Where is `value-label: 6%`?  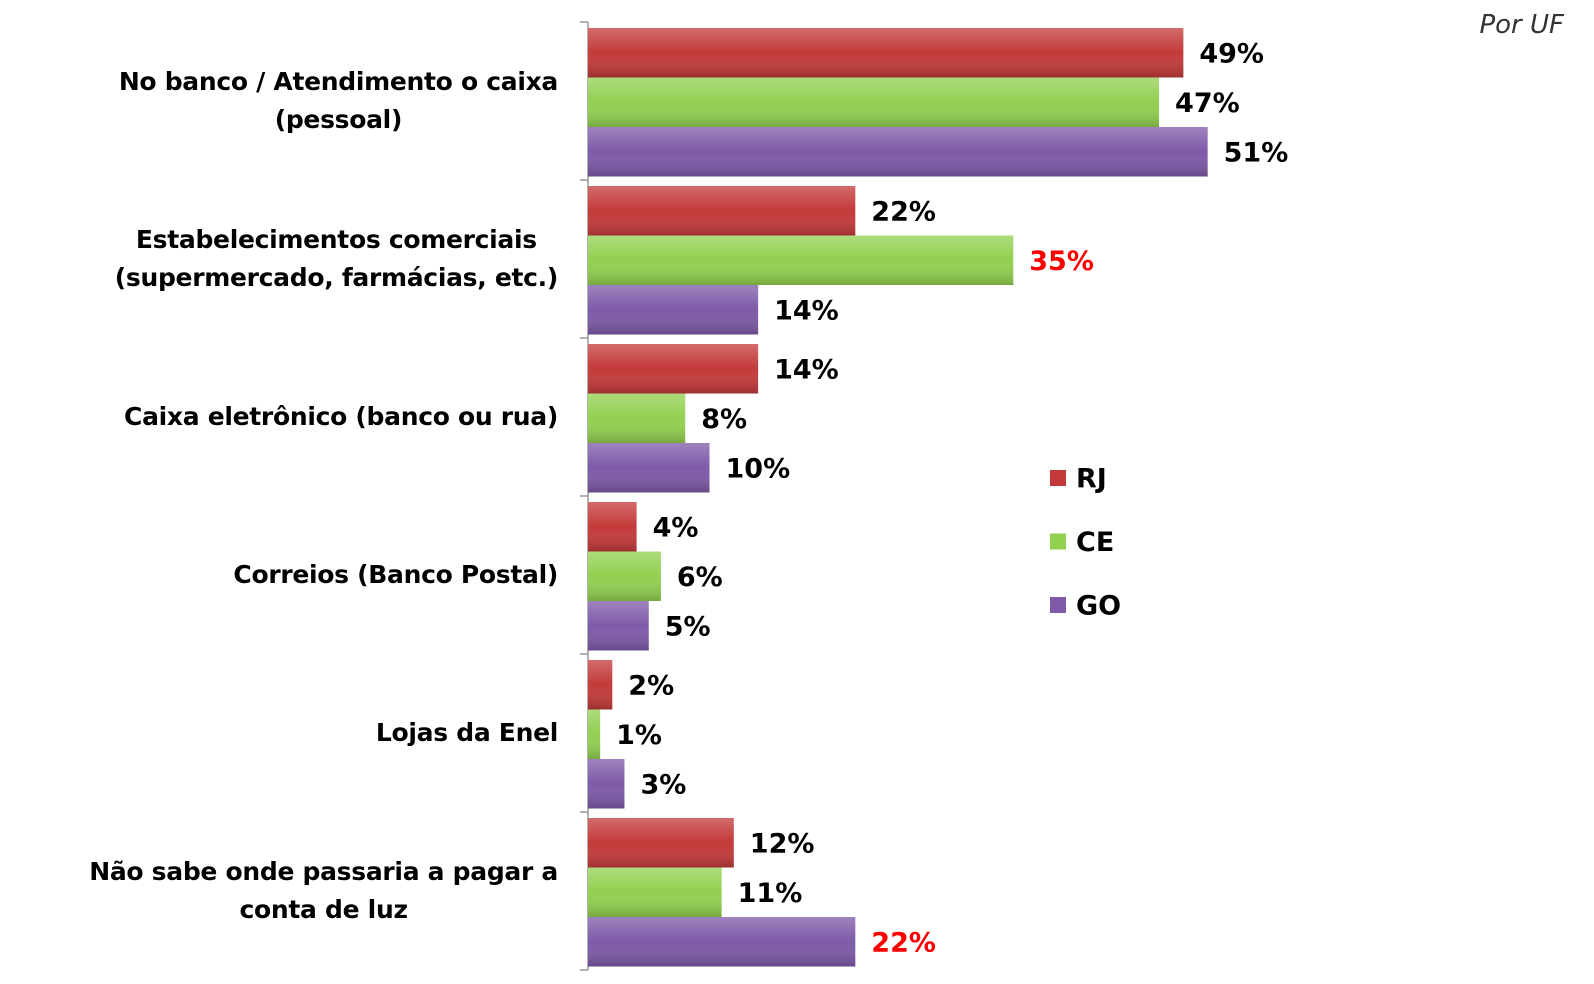
value-label: 6% is located at coordinates (700, 577).